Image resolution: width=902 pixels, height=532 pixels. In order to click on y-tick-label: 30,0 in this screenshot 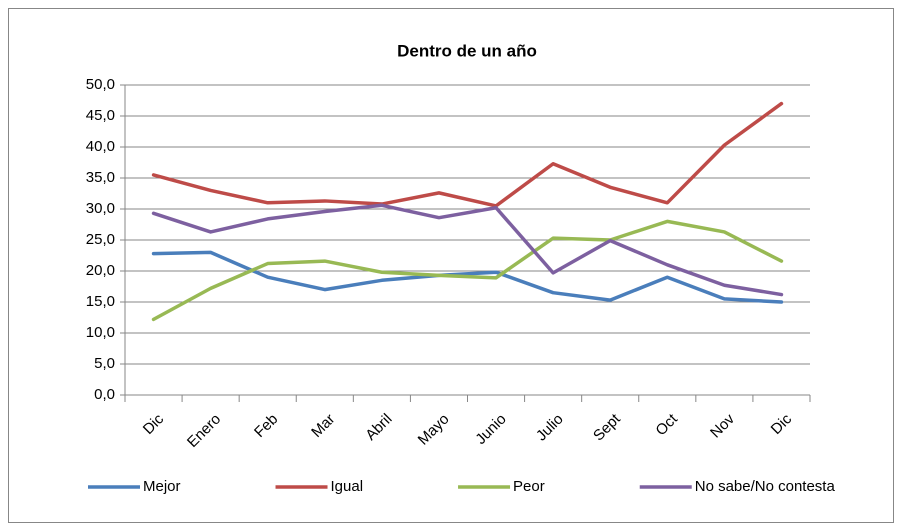, I will do `click(100, 208)`.